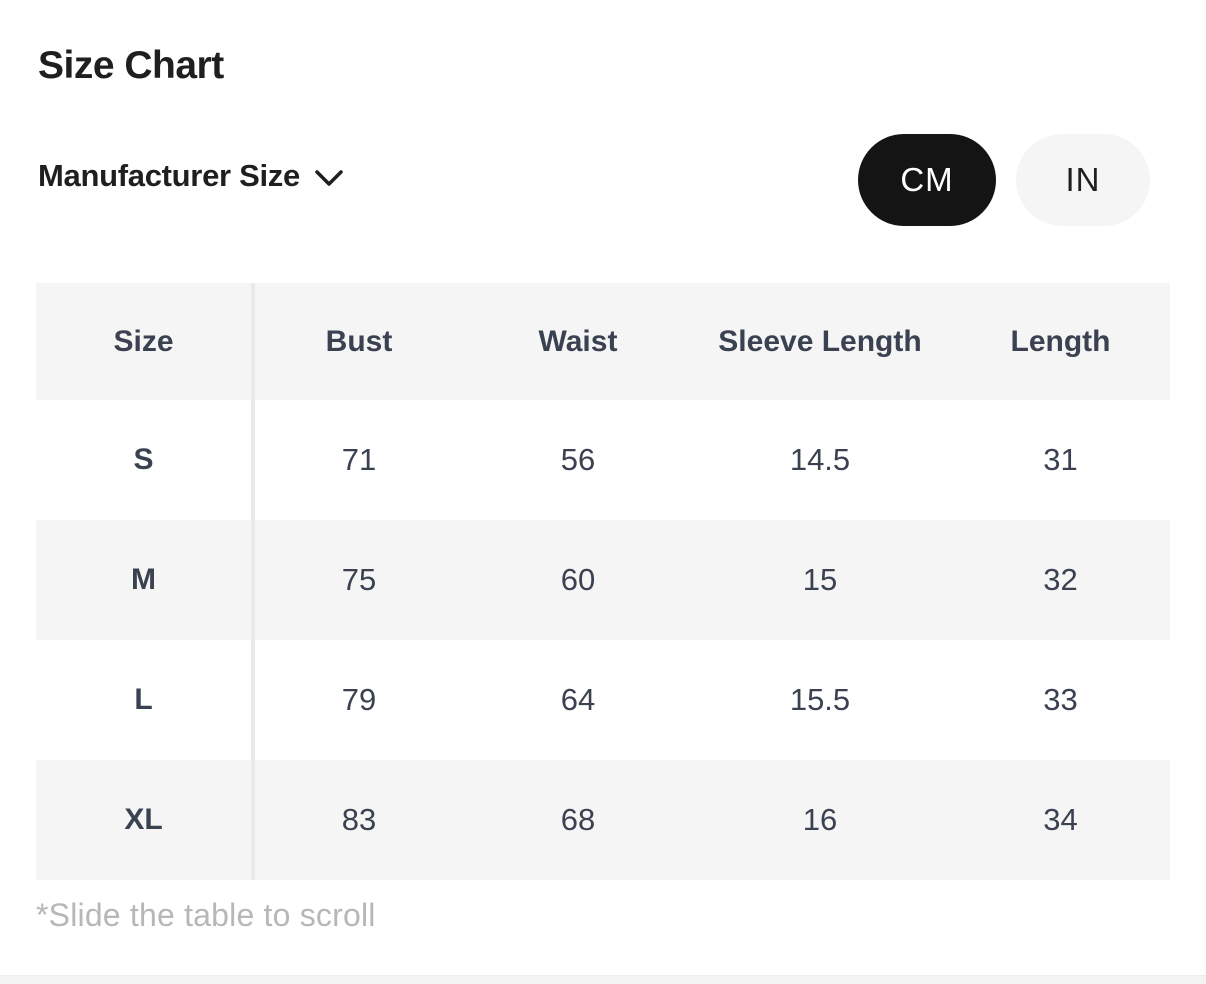 The height and width of the screenshot is (984, 1206). What do you see at coordinates (253, 581) in the screenshot?
I see `sticky-column-divider` at bounding box center [253, 581].